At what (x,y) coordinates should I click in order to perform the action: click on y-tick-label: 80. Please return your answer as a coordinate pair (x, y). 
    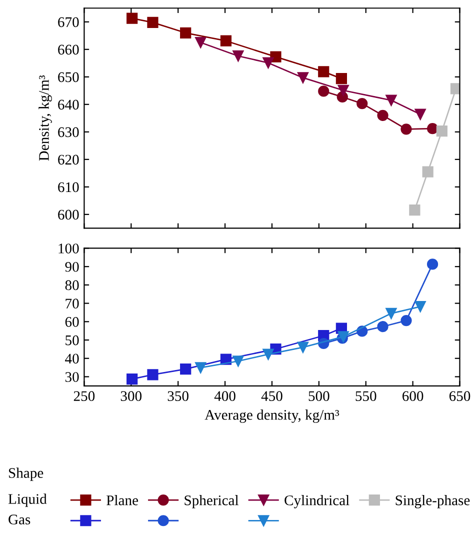
    Looking at the image, I should click on (72, 285).